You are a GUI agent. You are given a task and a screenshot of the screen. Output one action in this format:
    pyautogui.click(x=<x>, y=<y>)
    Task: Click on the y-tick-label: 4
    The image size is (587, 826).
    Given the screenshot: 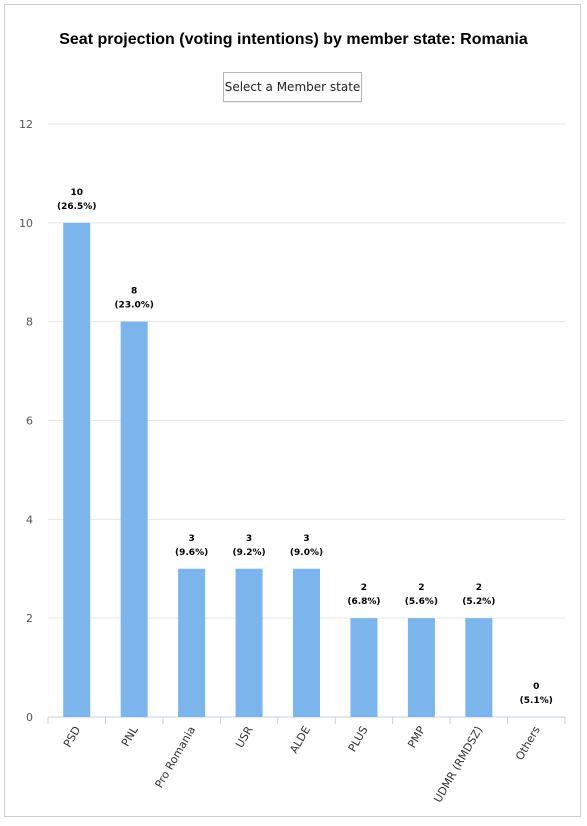 What is the action you would take?
    pyautogui.click(x=29, y=519)
    